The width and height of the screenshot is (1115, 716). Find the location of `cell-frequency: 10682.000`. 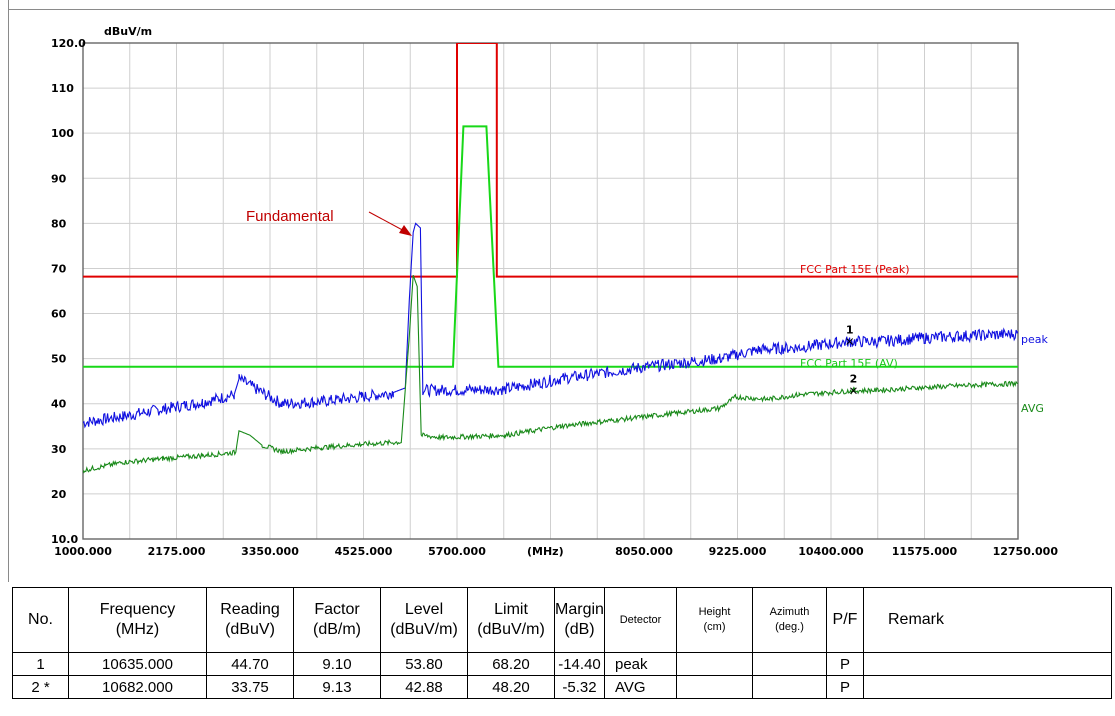

cell-frequency: 10682.000 is located at coordinates (137, 687).